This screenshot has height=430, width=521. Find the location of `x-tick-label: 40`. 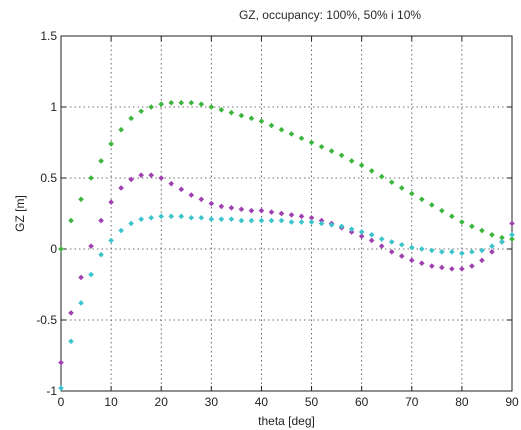

x-tick-label: 40 is located at coordinates (262, 402).